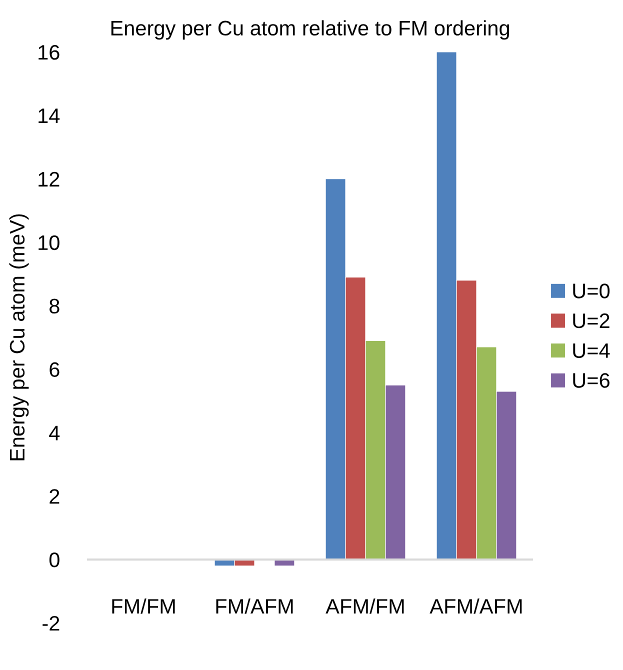 This screenshot has height=670, width=623. Describe the element at coordinates (49, 52) in the screenshot. I see `y-tick-label: 16` at that location.